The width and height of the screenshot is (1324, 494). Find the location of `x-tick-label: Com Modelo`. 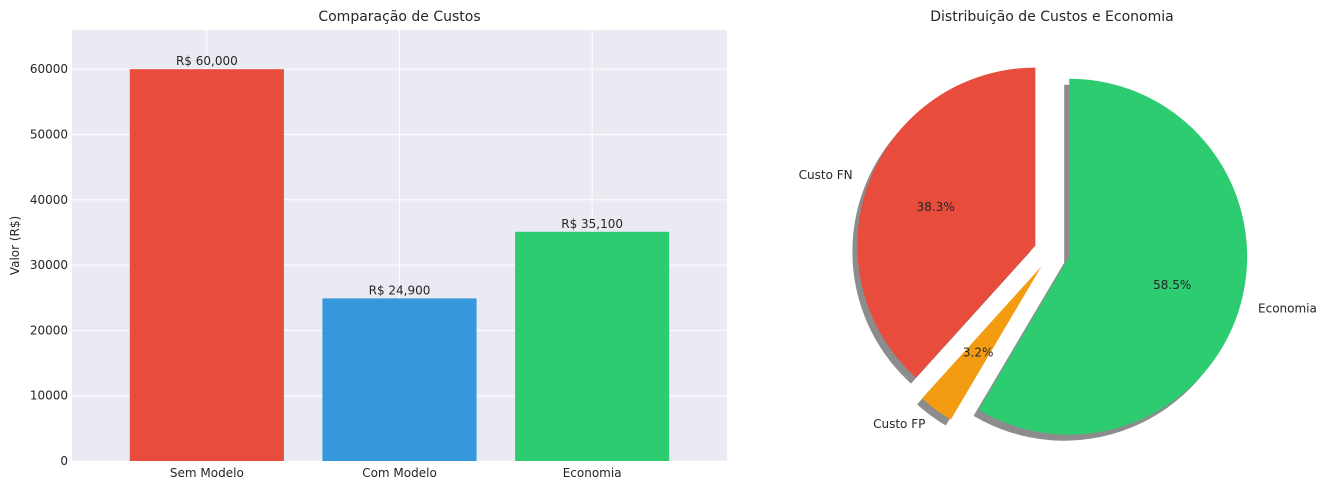

x-tick-label: Com Modelo is located at coordinates (399, 473).